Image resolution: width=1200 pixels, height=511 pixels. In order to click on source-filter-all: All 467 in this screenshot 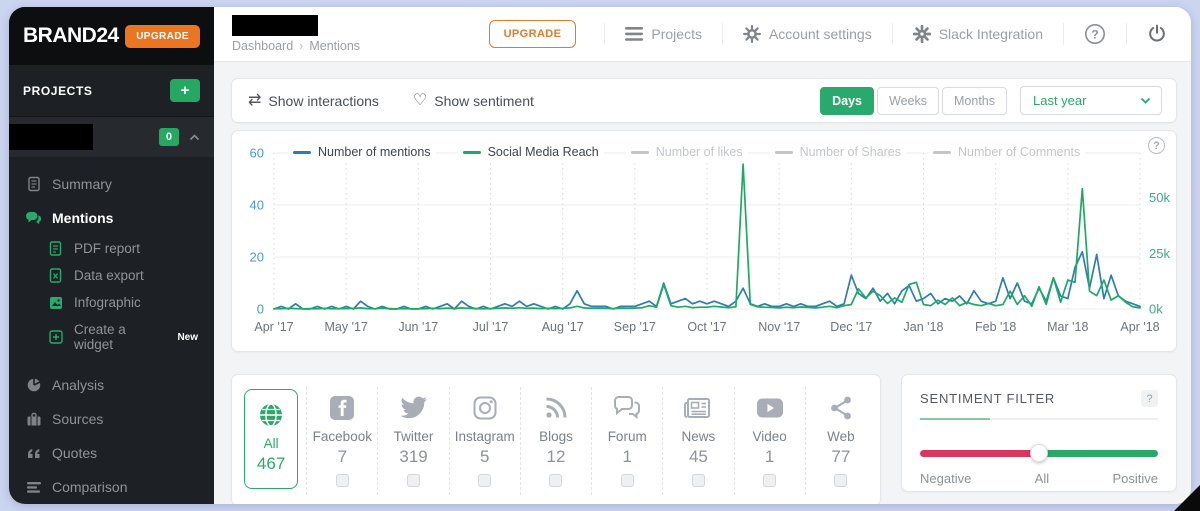, I will do `click(272, 441)`.